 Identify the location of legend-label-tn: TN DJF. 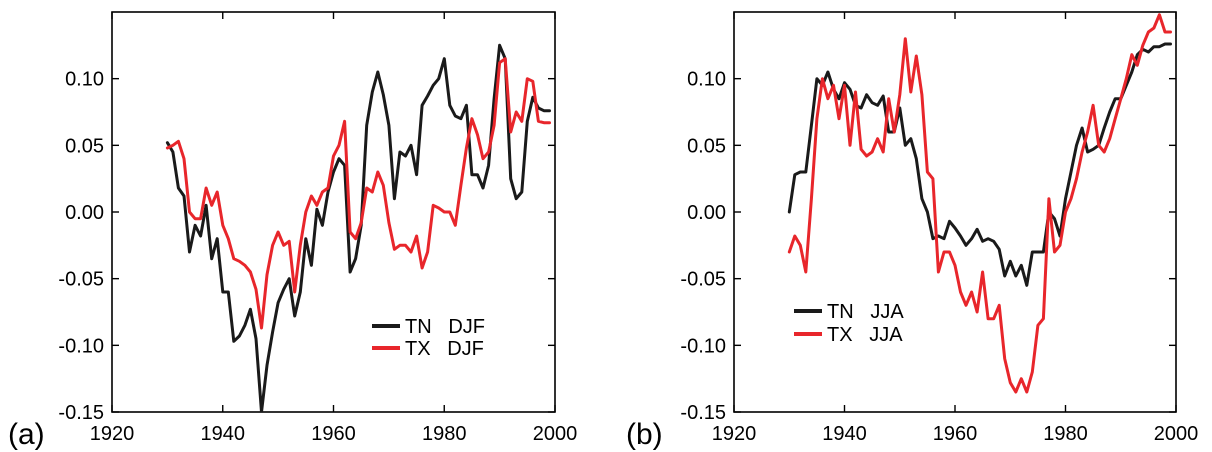
(445, 327).